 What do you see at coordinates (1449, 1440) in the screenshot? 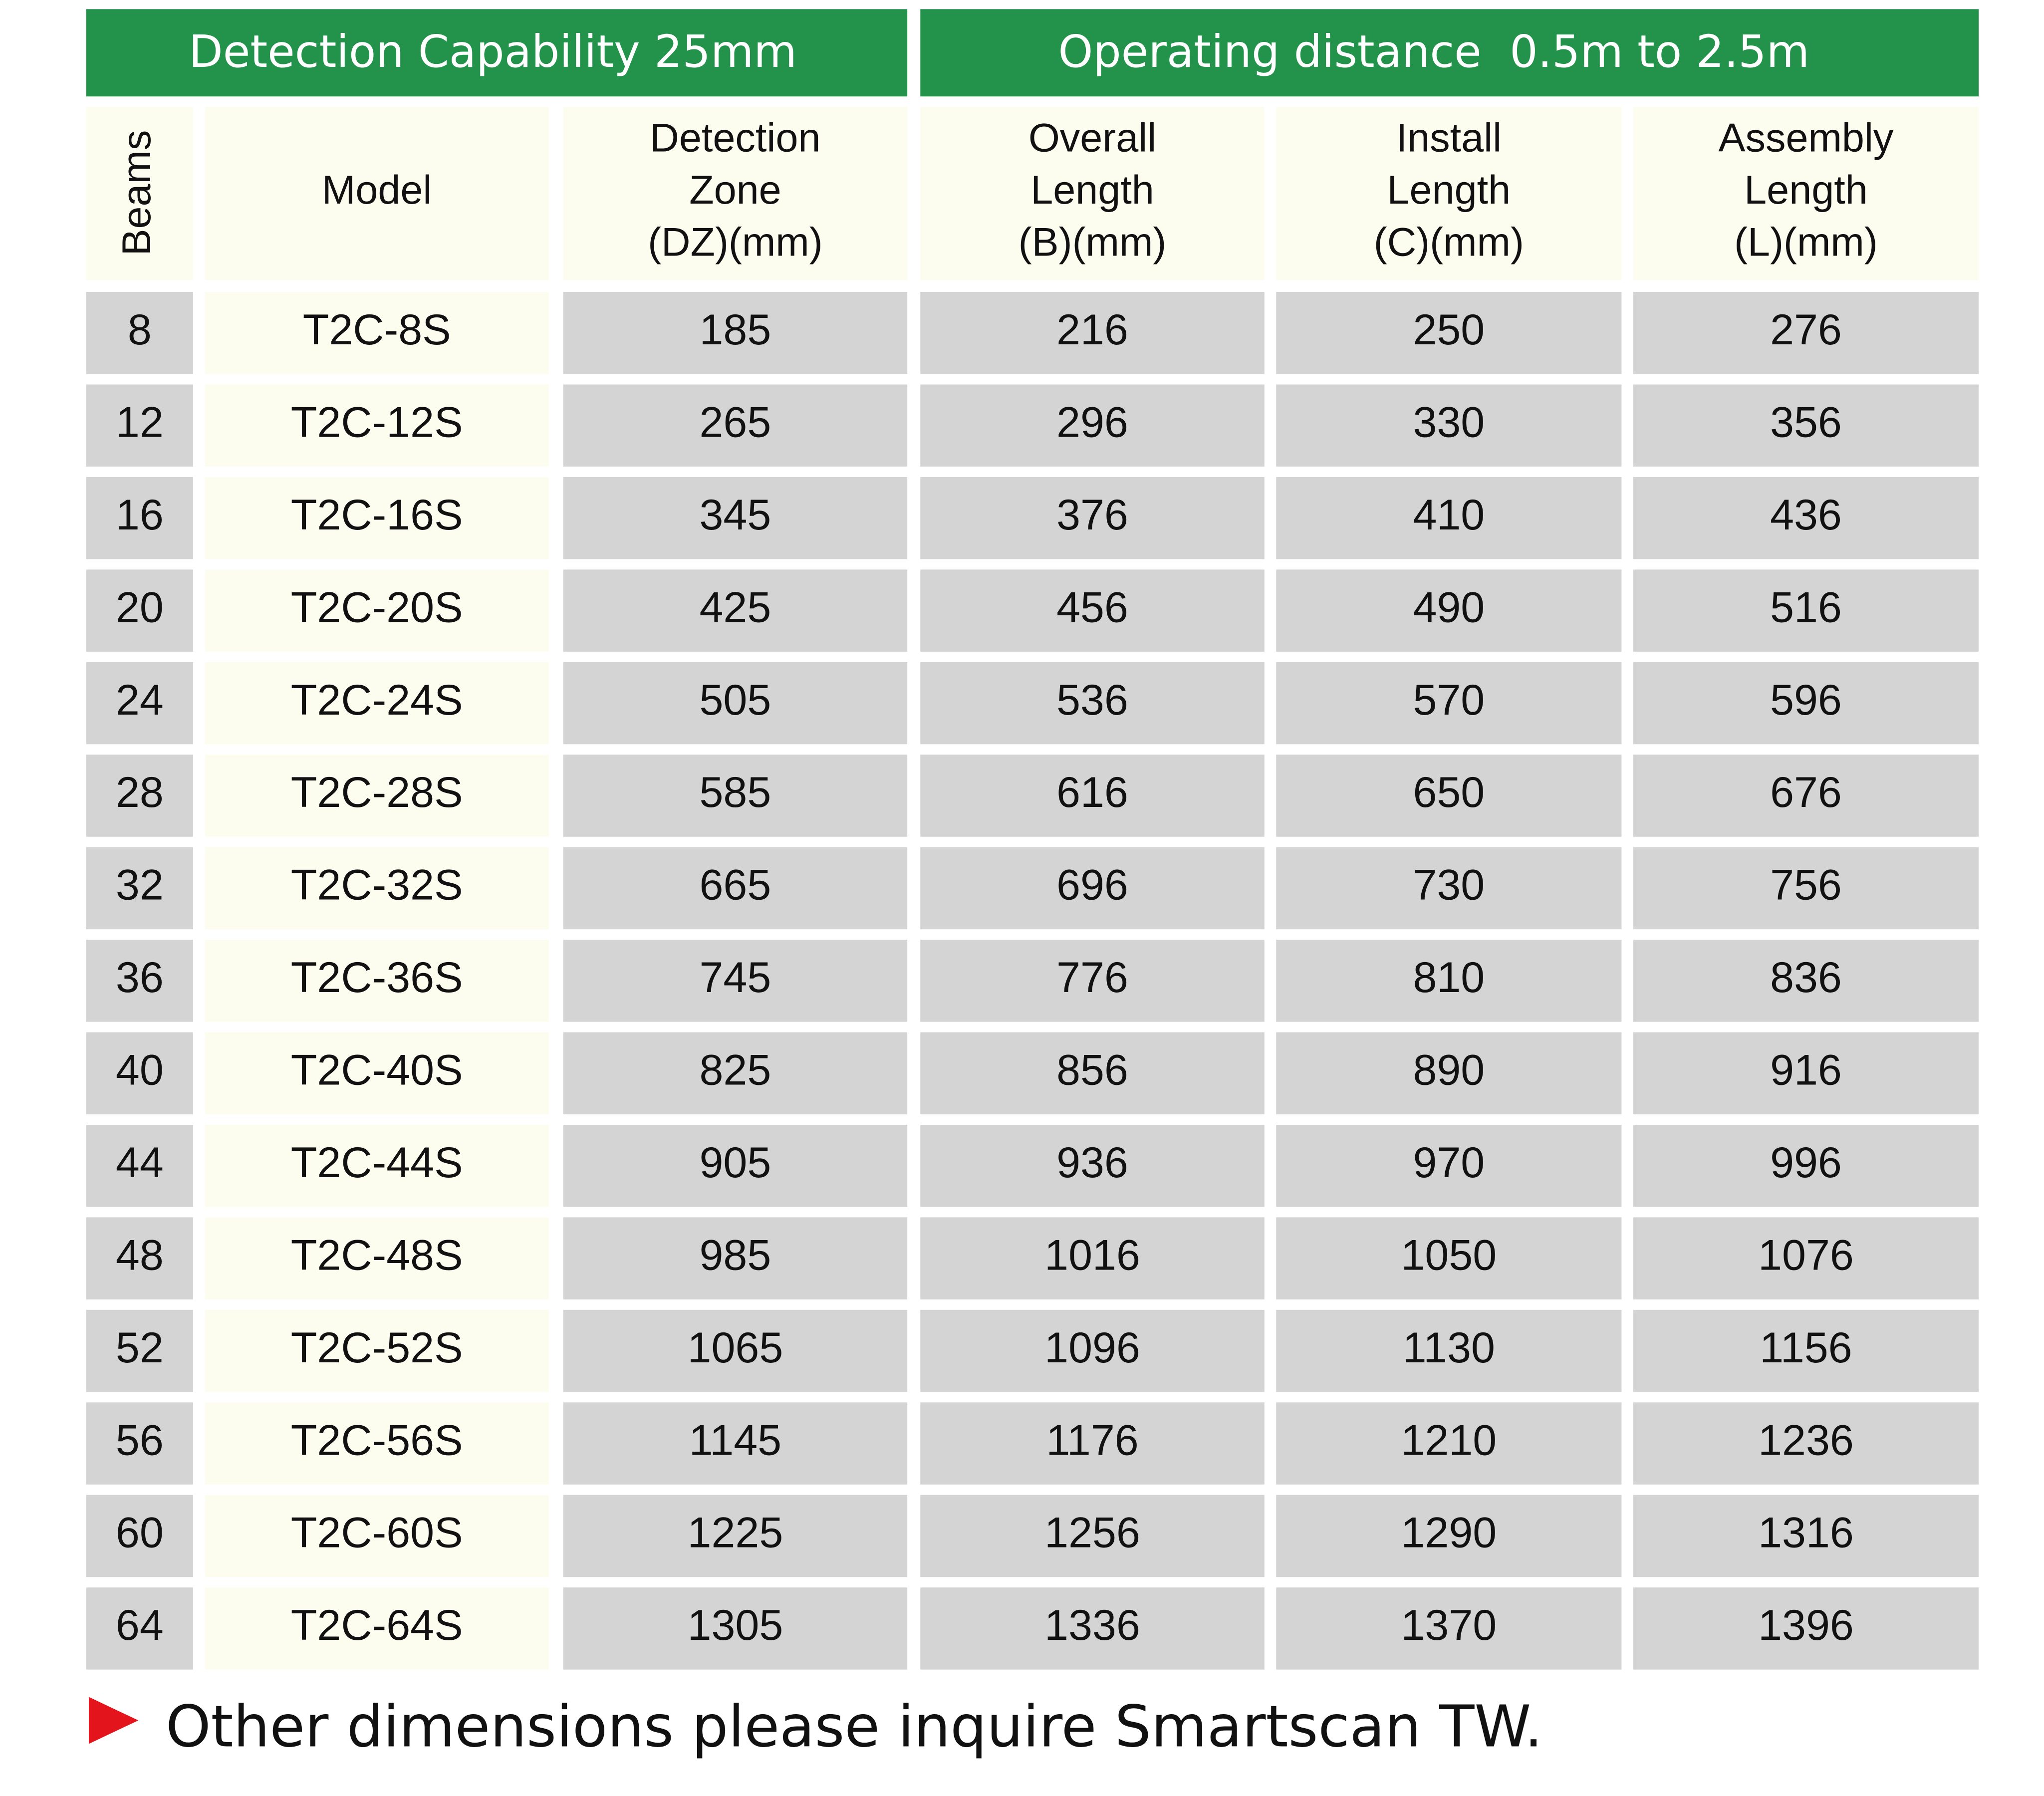
I see `cell-text: 1210` at bounding box center [1449, 1440].